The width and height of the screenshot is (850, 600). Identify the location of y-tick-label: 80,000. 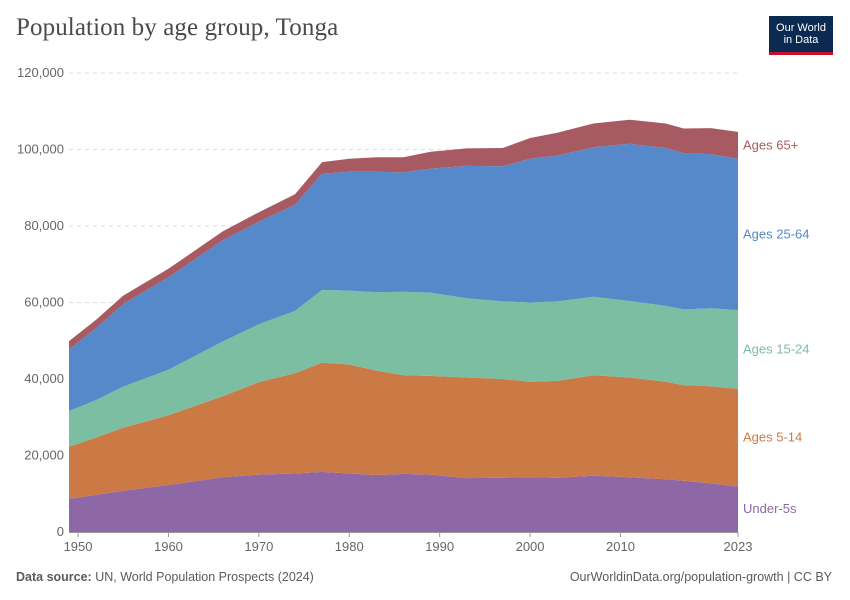
(44, 225).